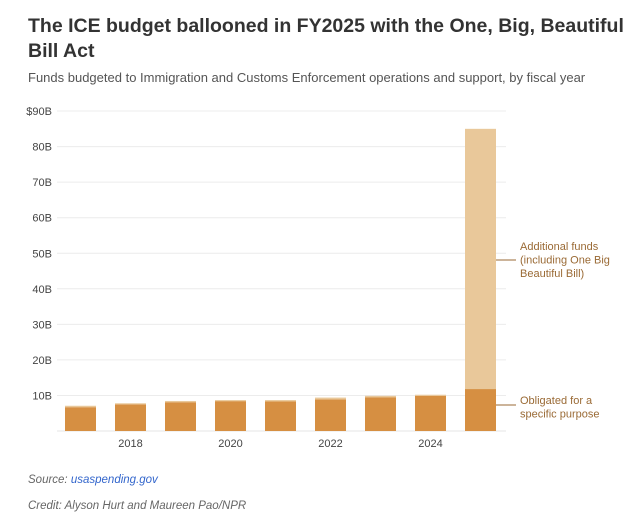 Image resolution: width=640 pixels, height=532 pixels. What do you see at coordinates (565, 261) in the screenshot?
I see `annotation-label: (including One Big` at bounding box center [565, 261].